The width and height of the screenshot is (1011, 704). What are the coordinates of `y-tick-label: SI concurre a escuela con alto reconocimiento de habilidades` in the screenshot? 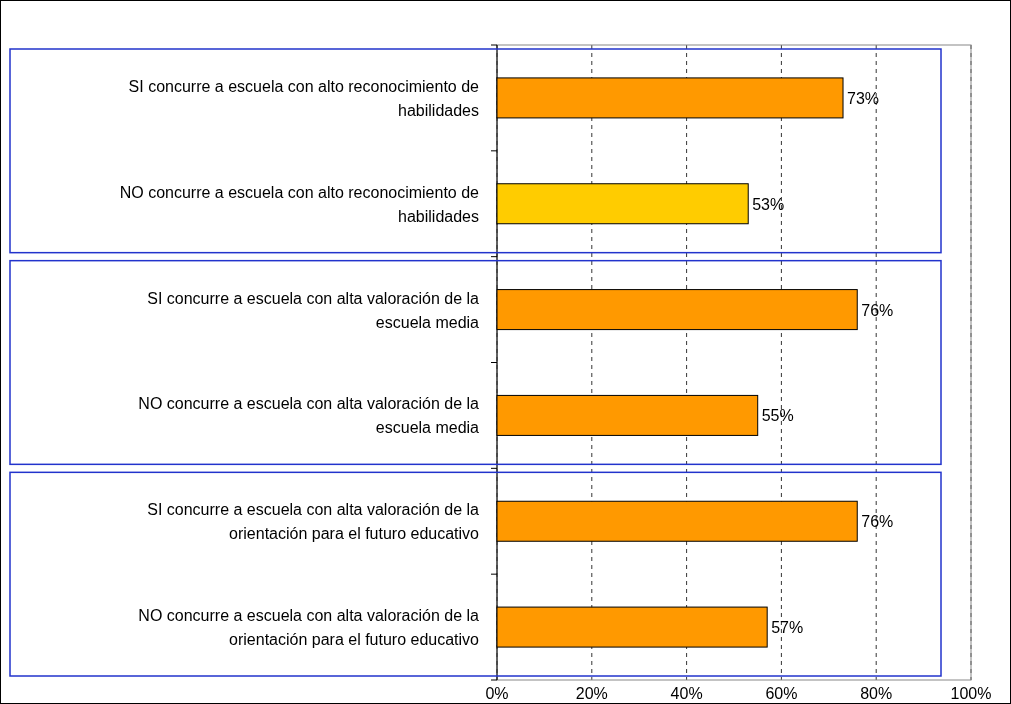 It's located at (304, 98).